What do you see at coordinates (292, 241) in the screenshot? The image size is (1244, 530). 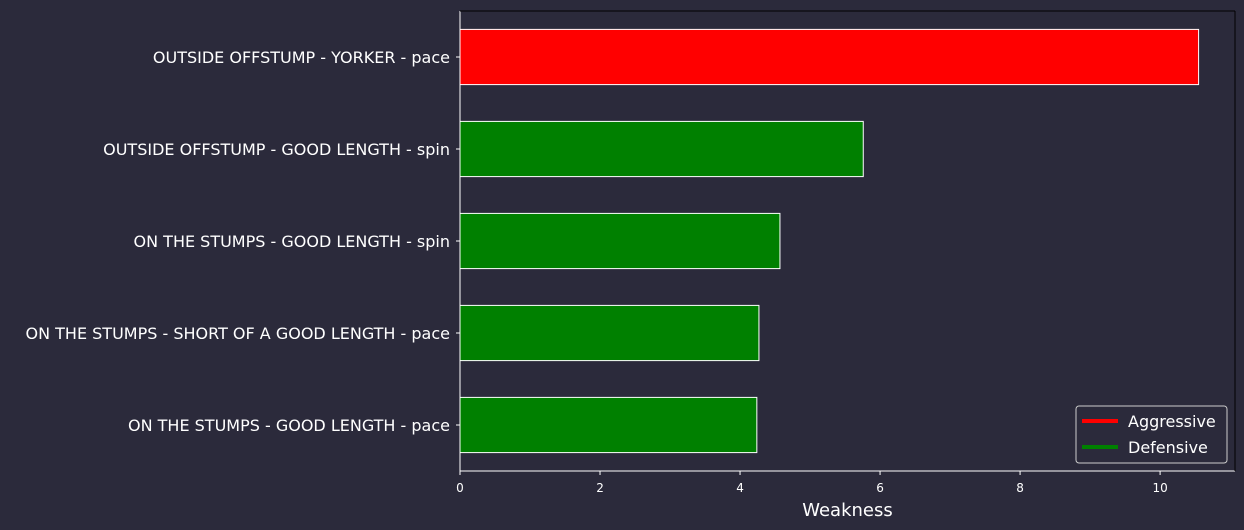 I see `category-label: ON THE STUMPS - GOOD LENGTH - spin` at bounding box center [292, 241].